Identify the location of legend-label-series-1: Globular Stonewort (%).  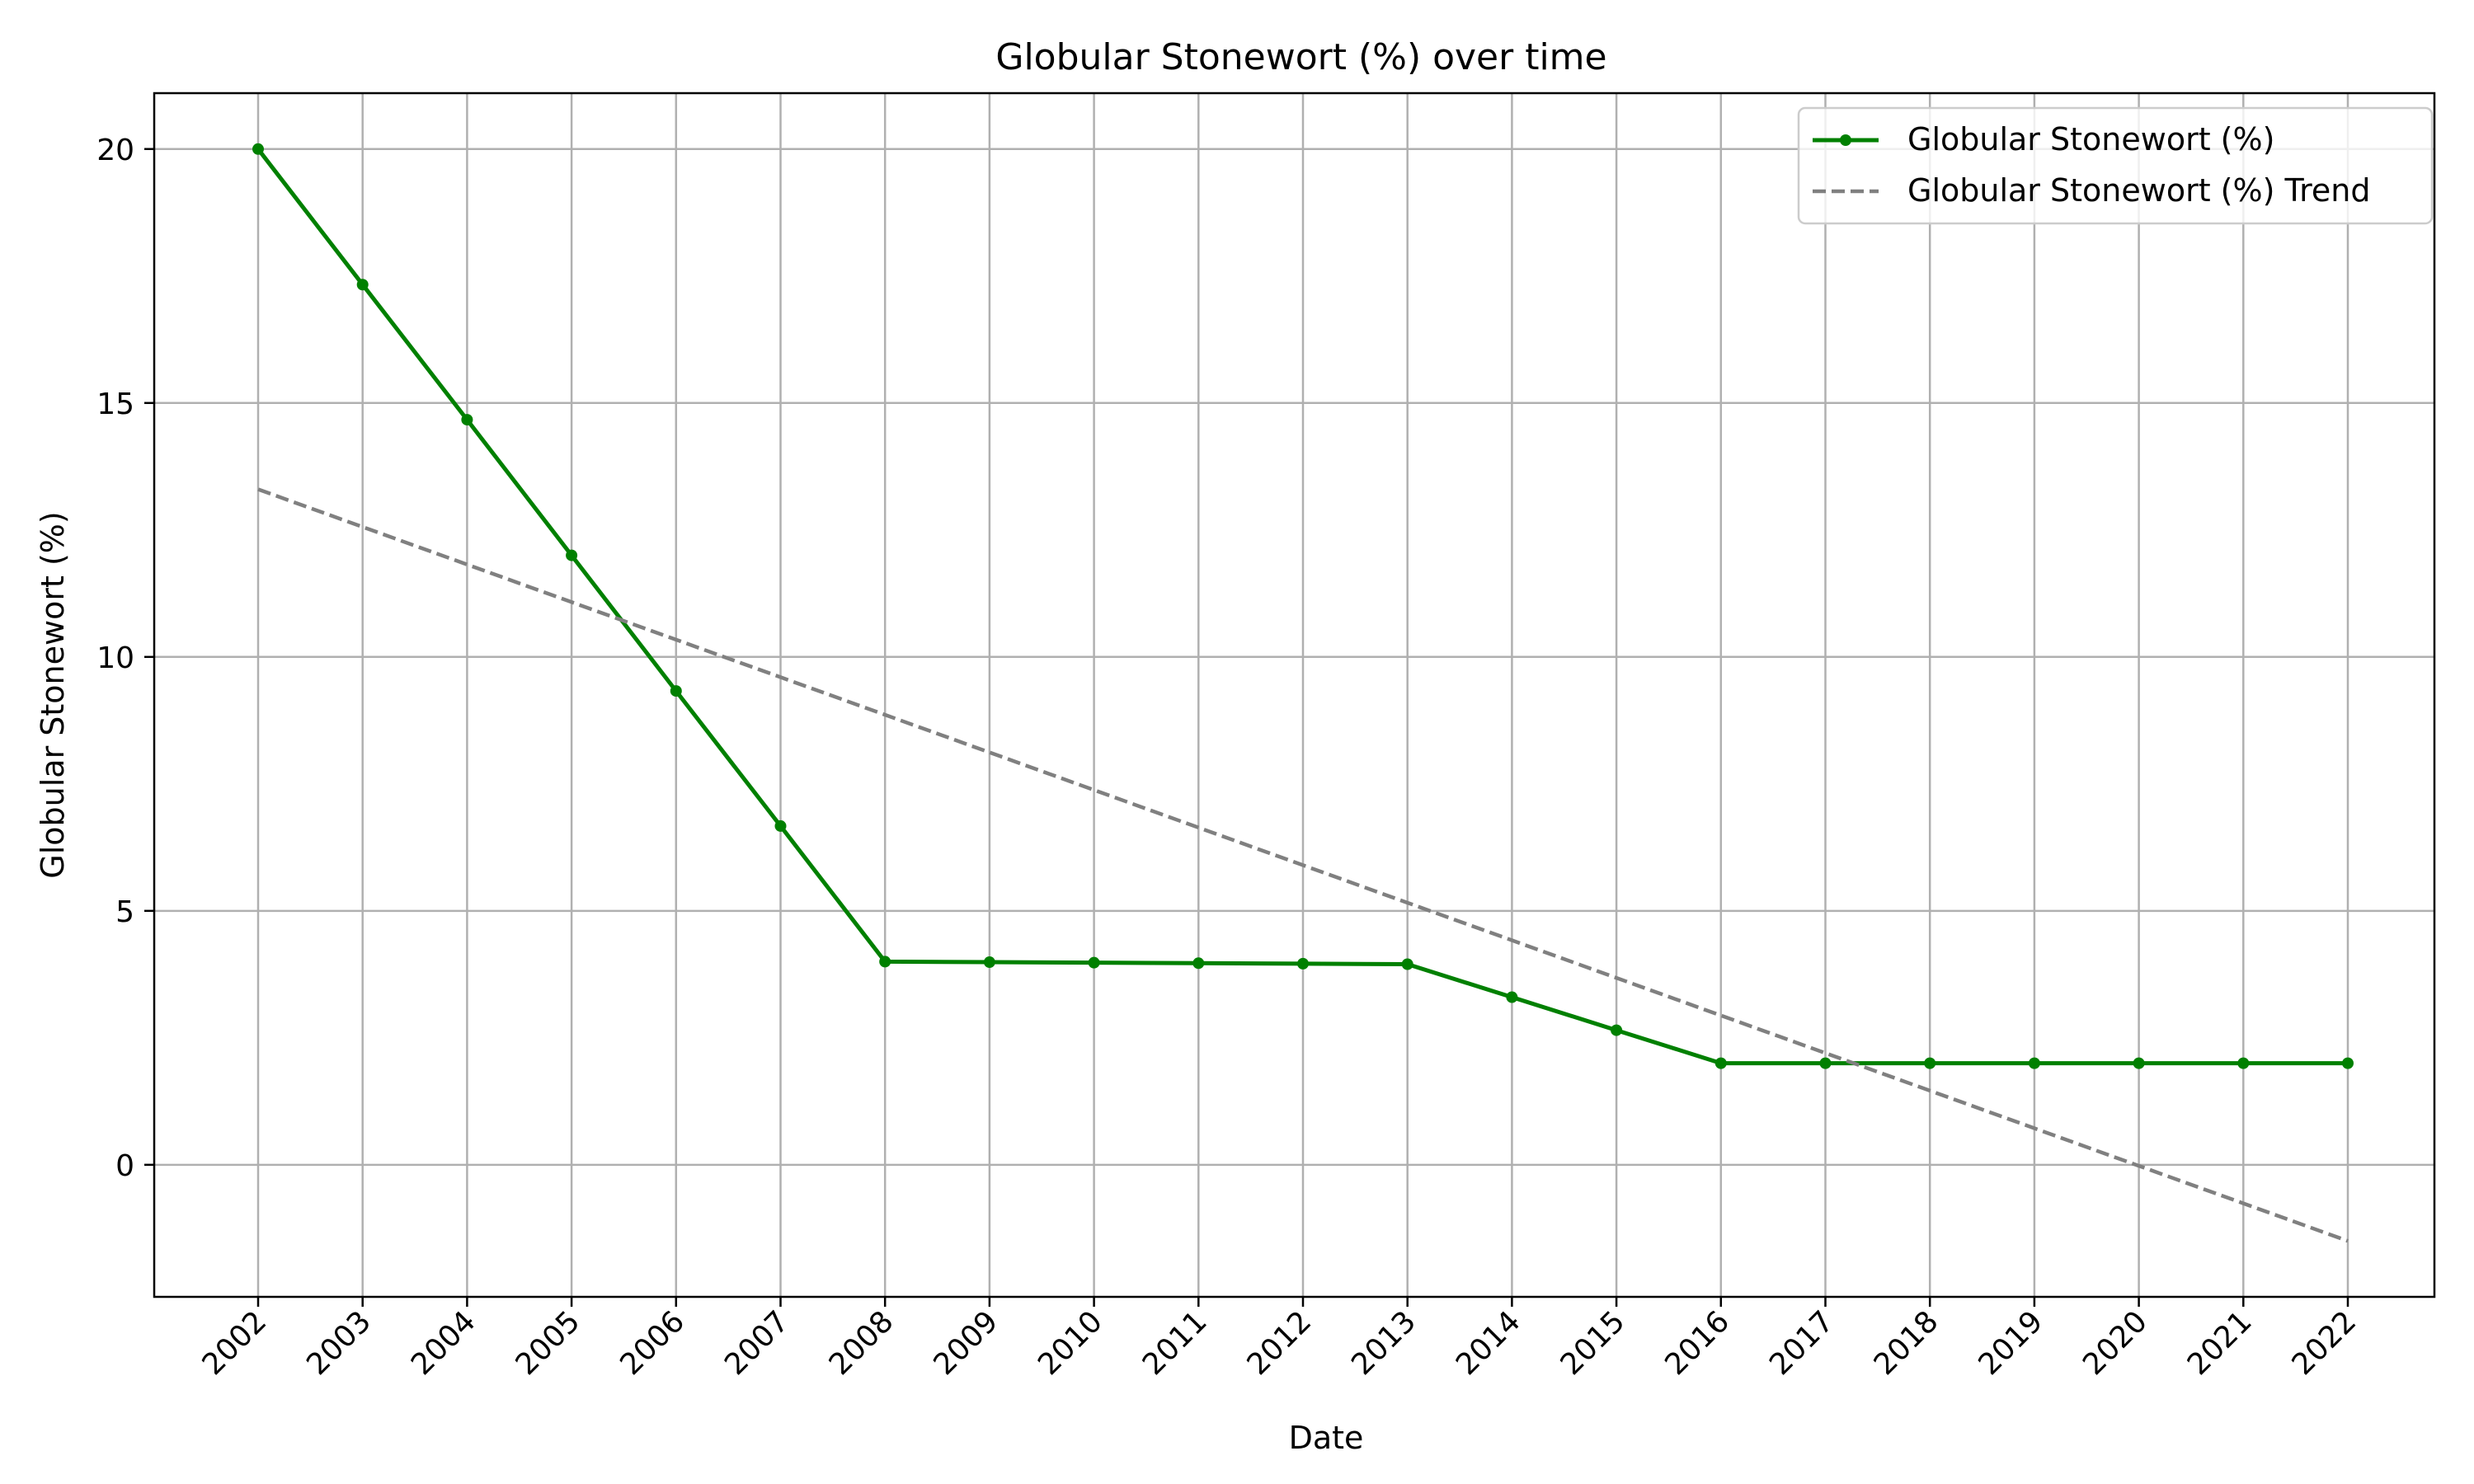
(2090, 139).